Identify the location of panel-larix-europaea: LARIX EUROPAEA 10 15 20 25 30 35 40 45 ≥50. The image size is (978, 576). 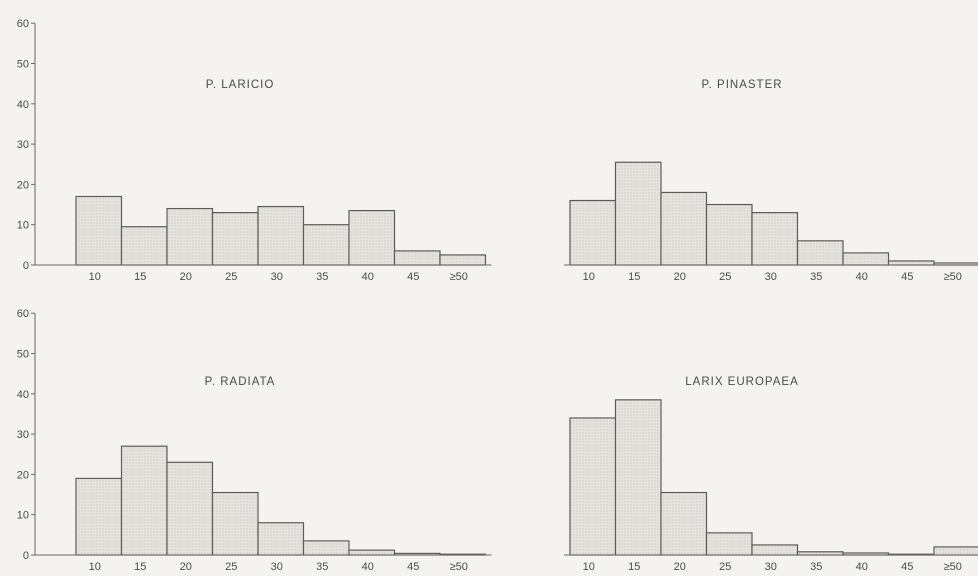
(771, 474).